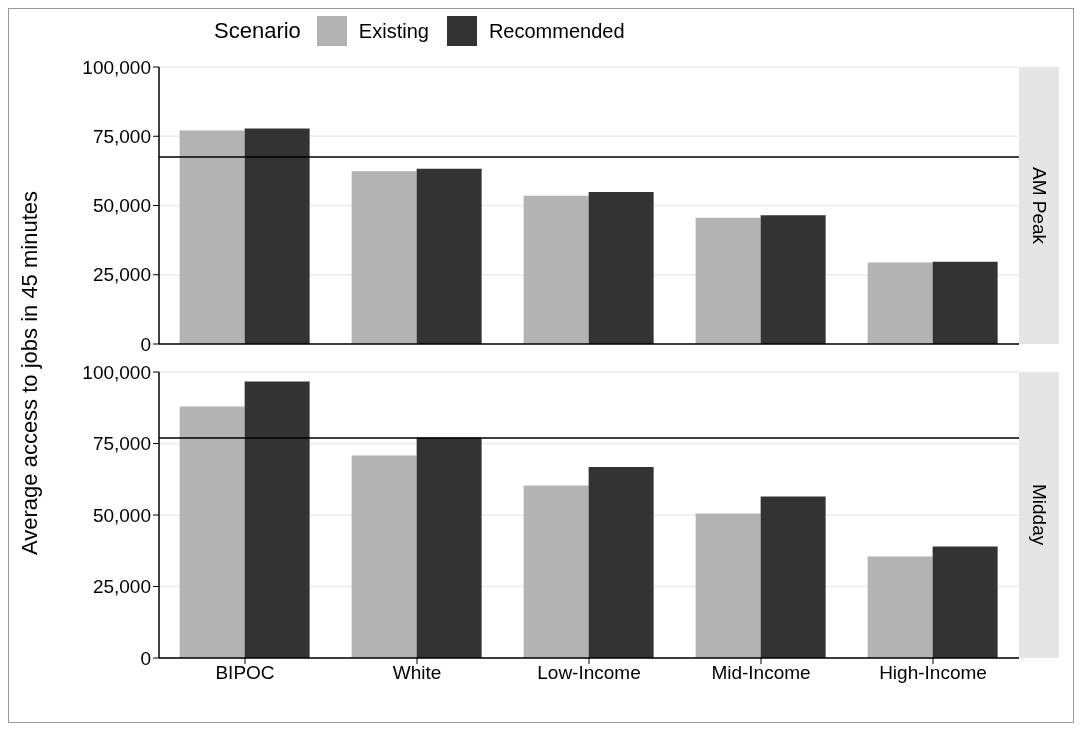 Image resolution: width=1084 pixels, height=735 pixels. Describe the element at coordinates (245, 673) in the screenshot. I see `x-tick-label: BIPOC` at that location.